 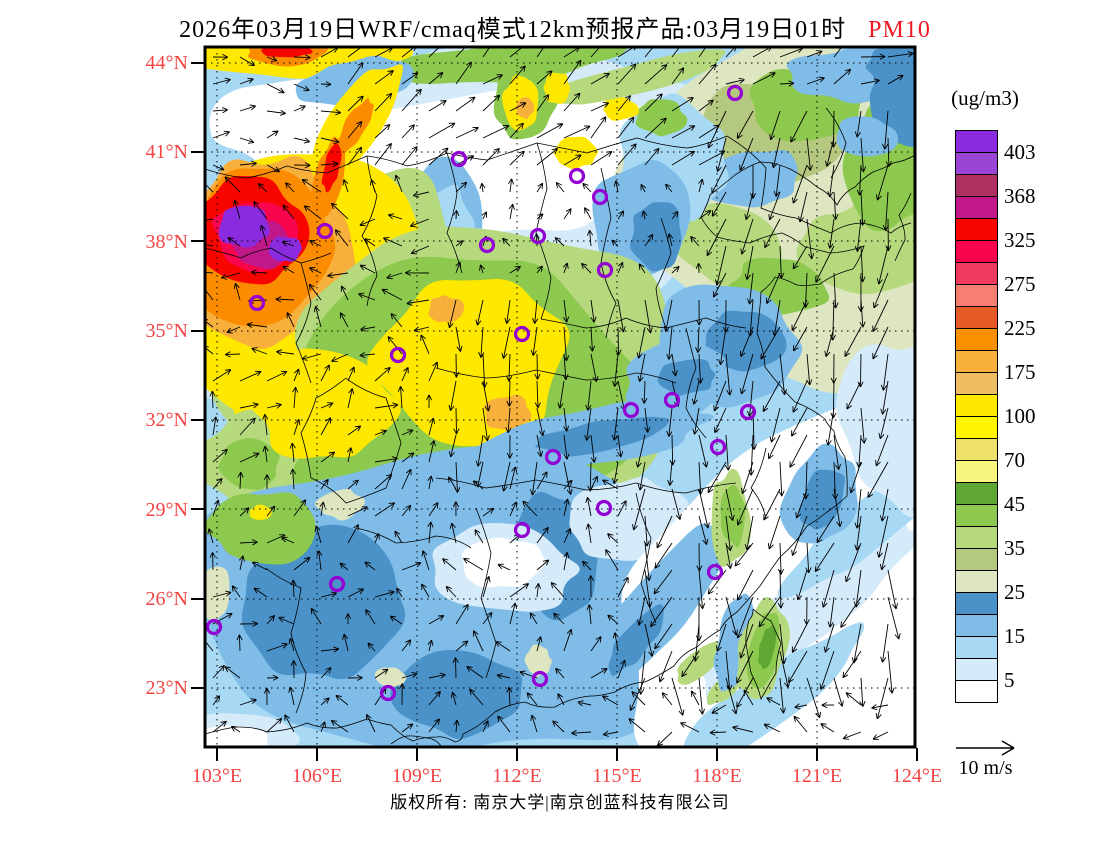 What do you see at coordinates (166, 152) in the screenshot?
I see `lat-tick-label: 41°N` at bounding box center [166, 152].